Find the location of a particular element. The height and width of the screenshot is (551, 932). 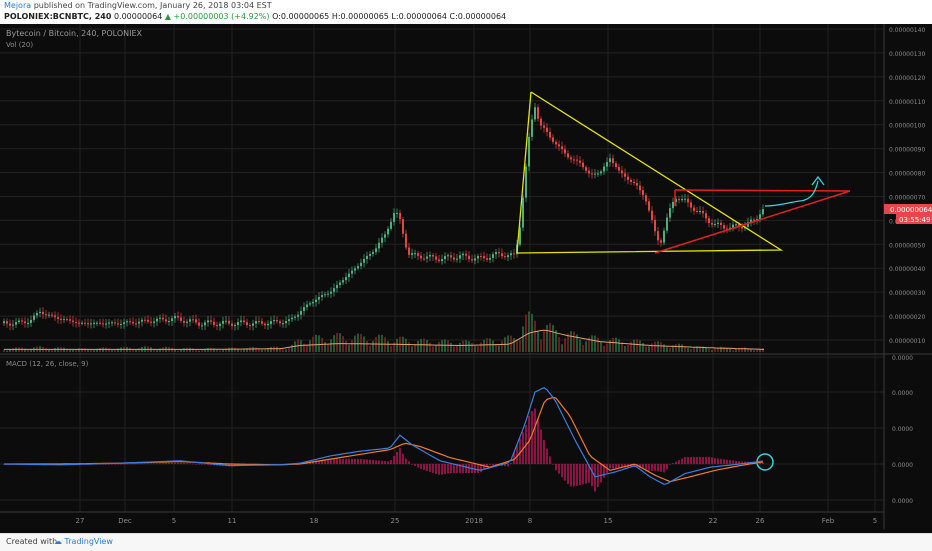

author-link: Mejora is located at coordinates (18, 5).